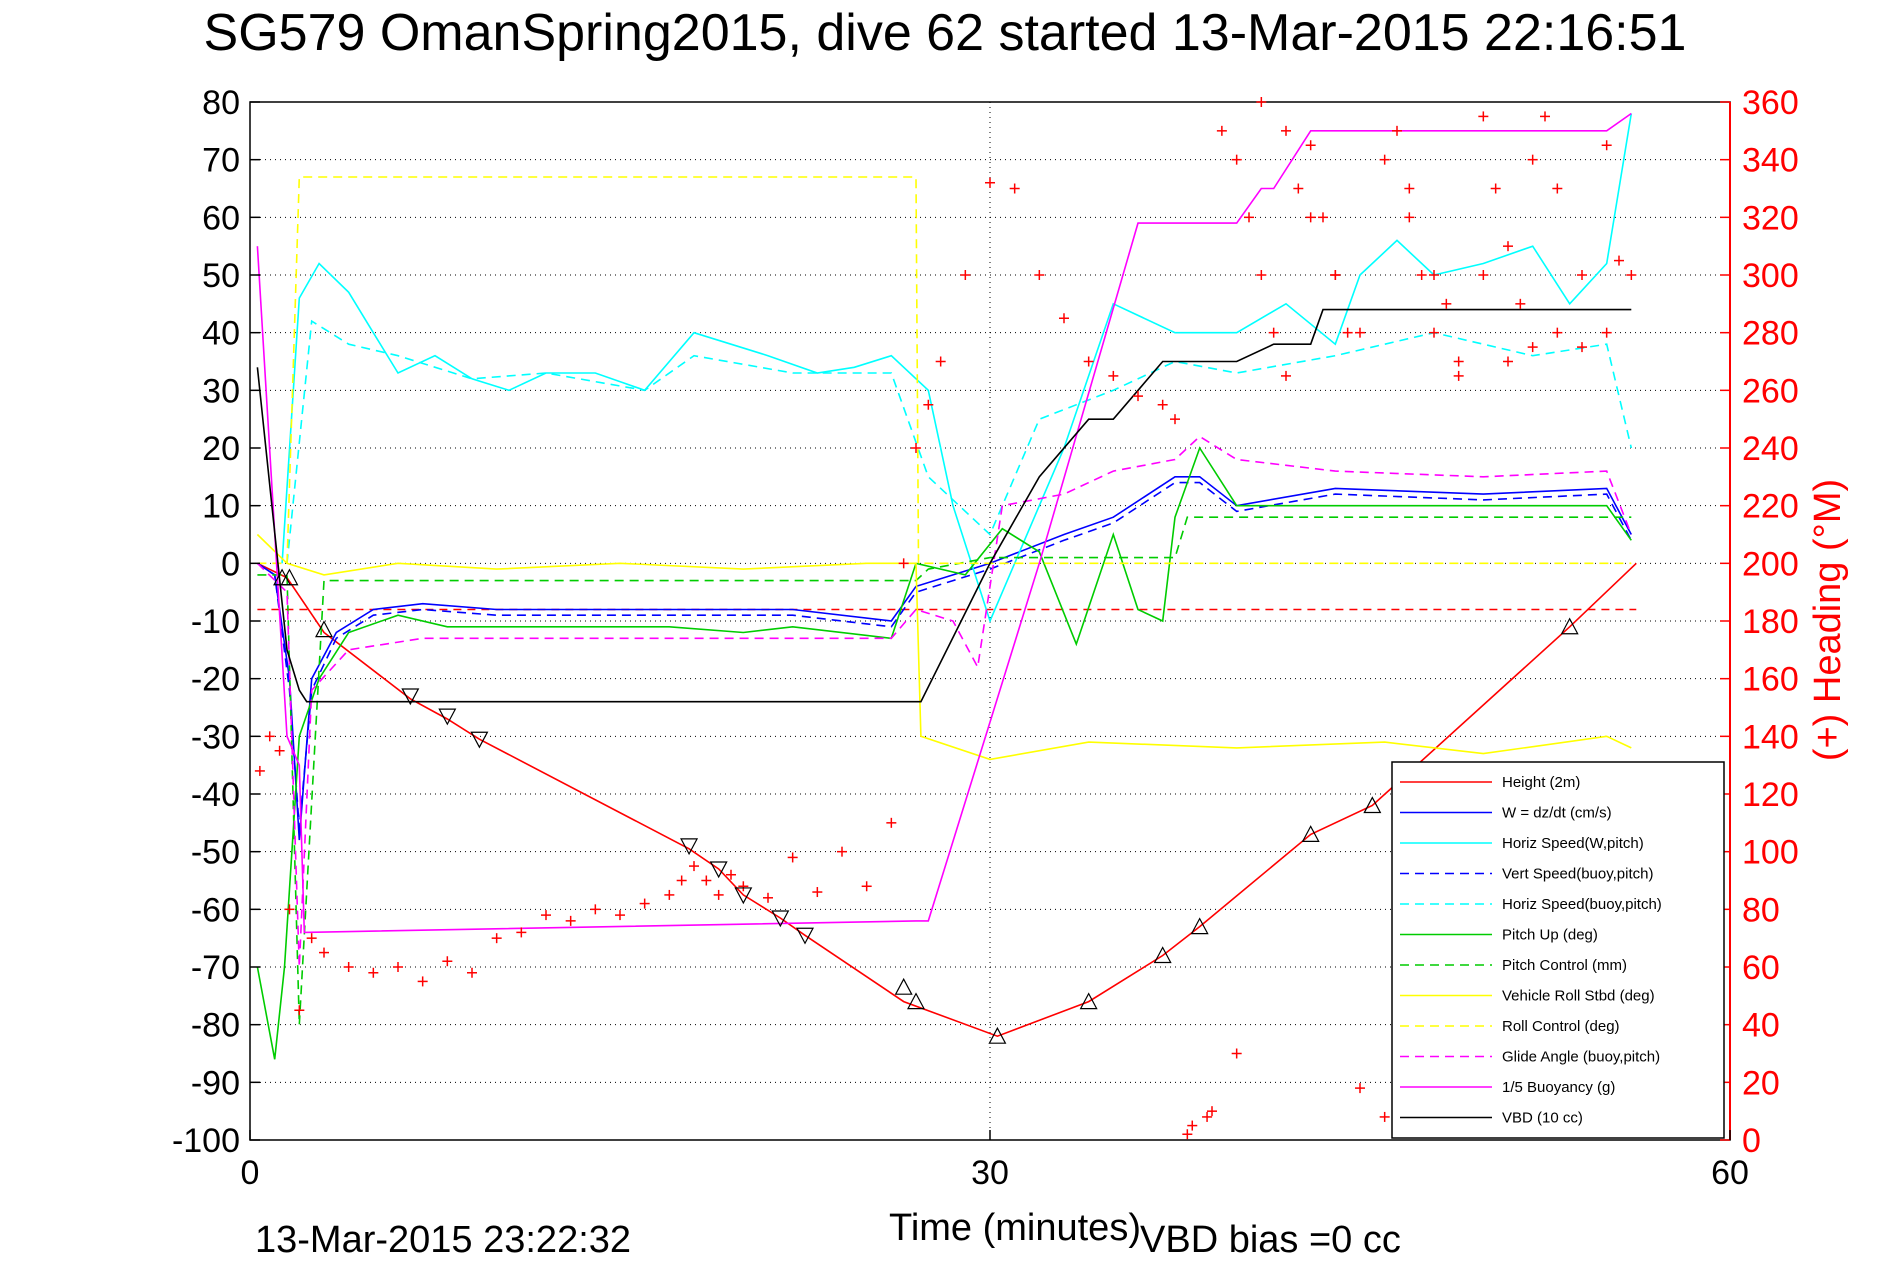 This screenshot has height=1262, width=1891. What do you see at coordinates (443, 1240) in the screenshot?
I see `footer-timestamp: 13-Mar-2015 23:22:32` at bounding box center [443, 1240].